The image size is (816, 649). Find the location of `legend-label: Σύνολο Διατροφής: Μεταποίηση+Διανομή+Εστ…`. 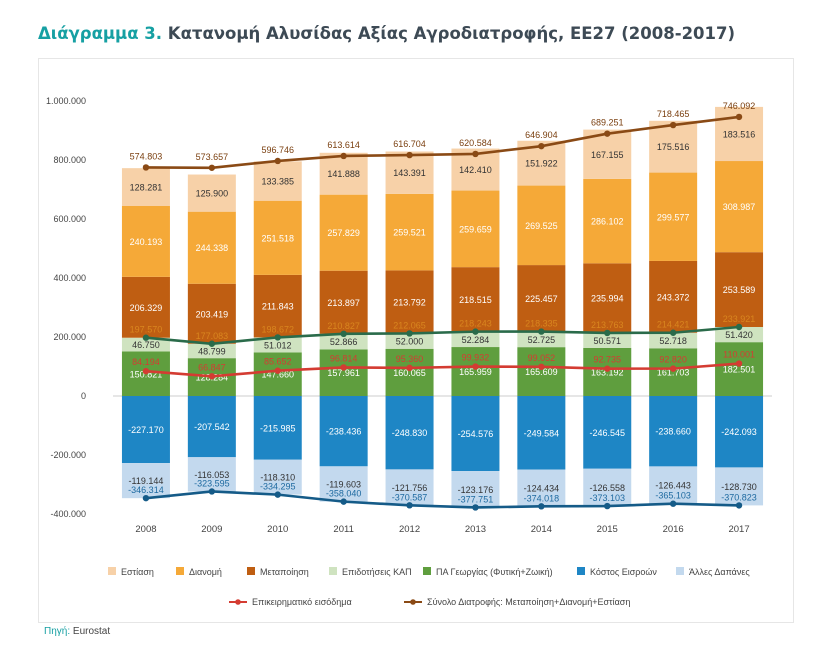

legend-label: Σύνολο Διατροφής: Μεταποίηση+Διανομή+Εστ… is located at coordinates (528, 602).